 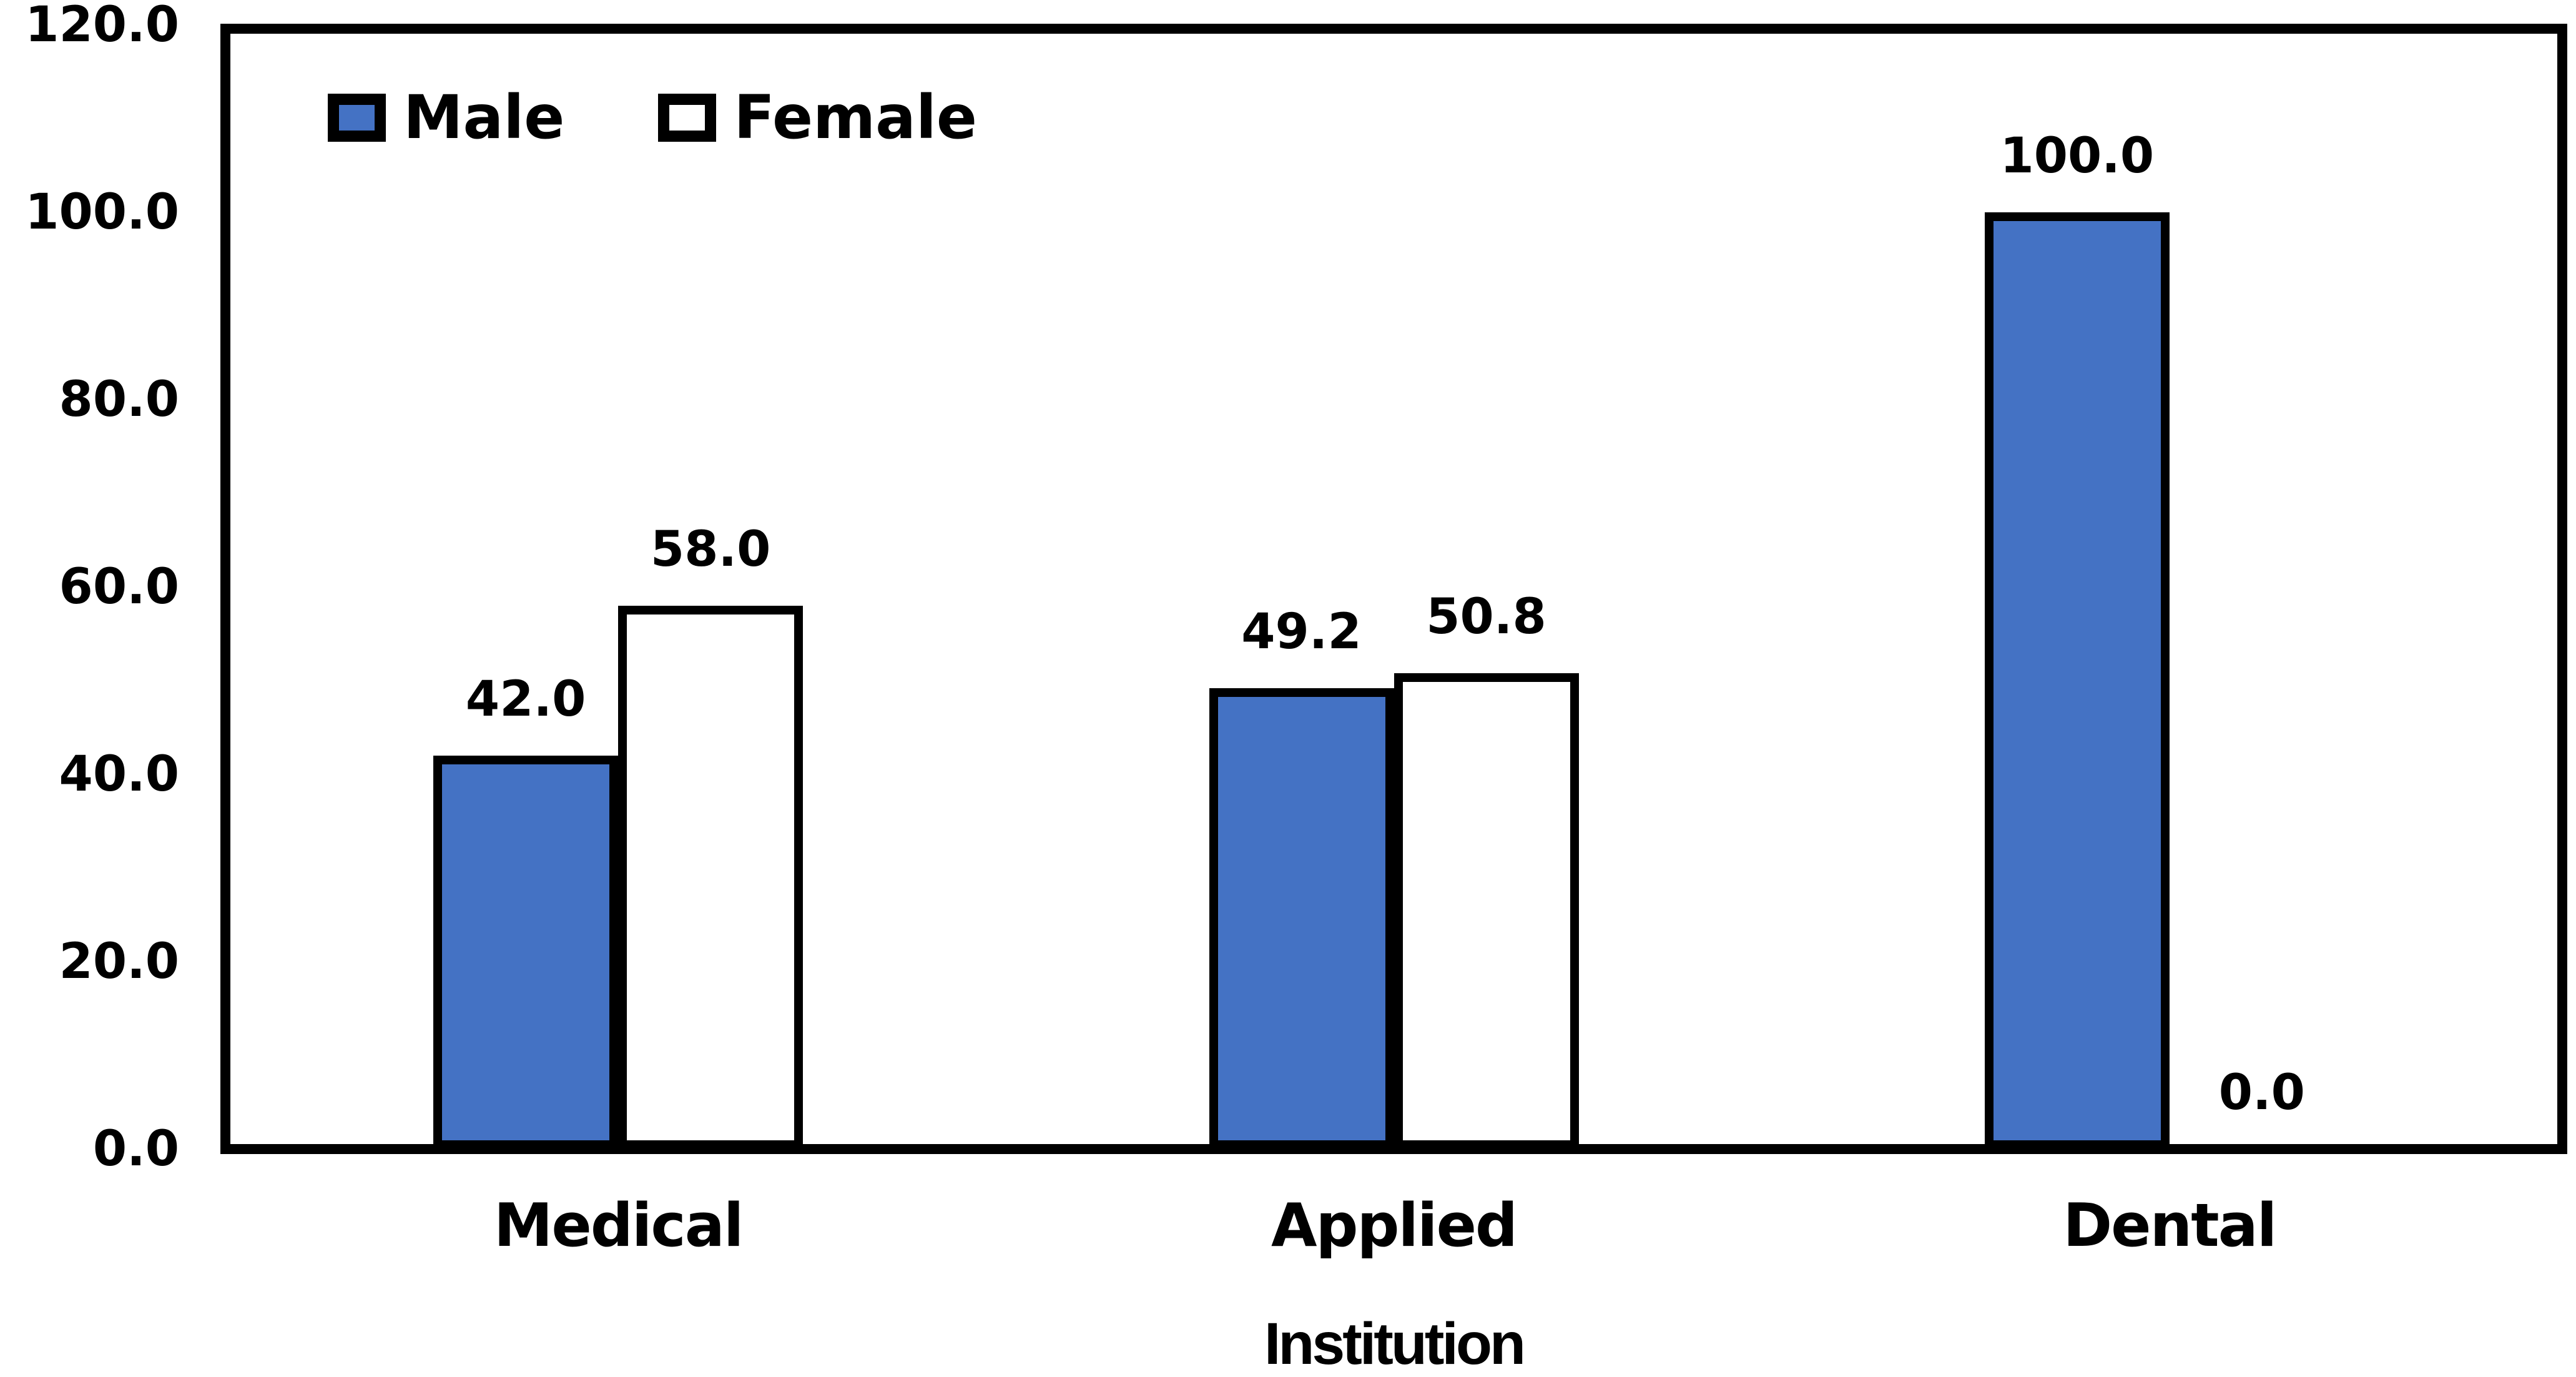 I want to click on legend-item-male: Male, so click(x=446, y=118).